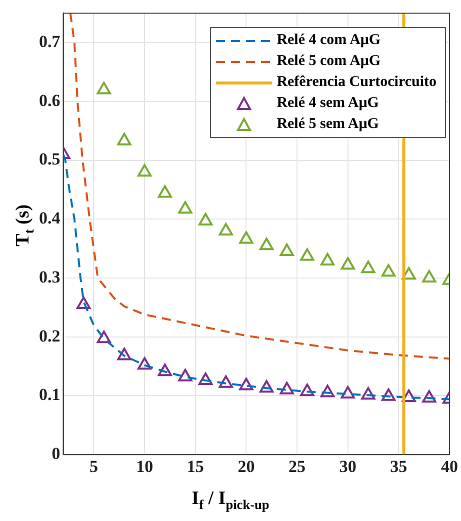  Describe the element at coordinates (328, 61) in the screenshot. I see `legend-label: Relé 5 com AμG` at that location.